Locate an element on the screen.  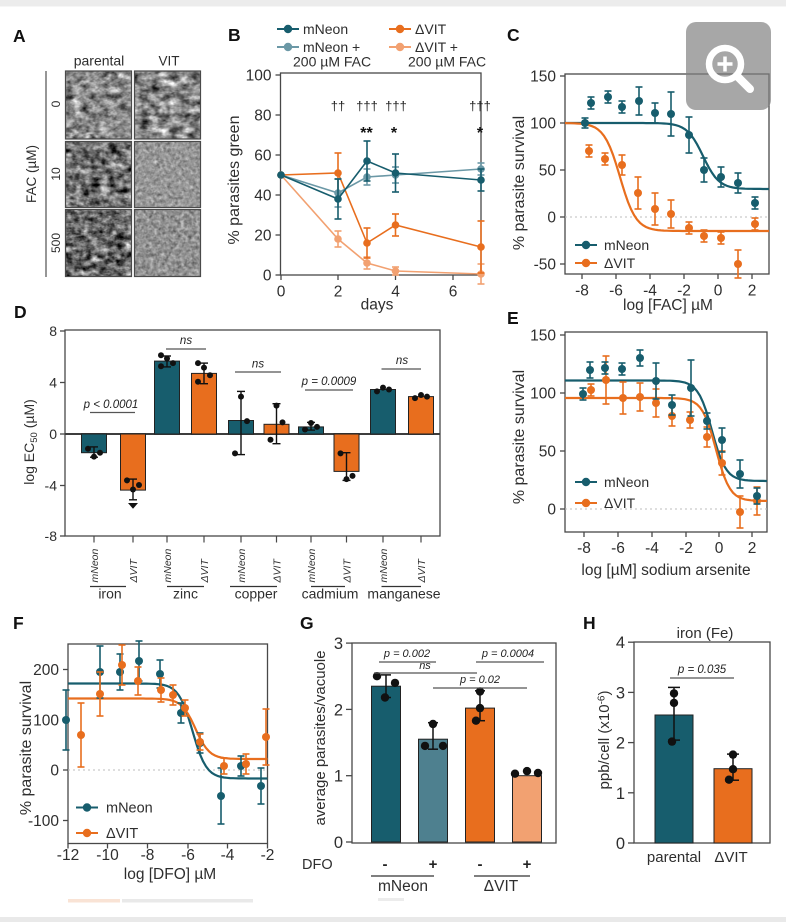
svg-text: VIT is located at coordinates (168, 61).